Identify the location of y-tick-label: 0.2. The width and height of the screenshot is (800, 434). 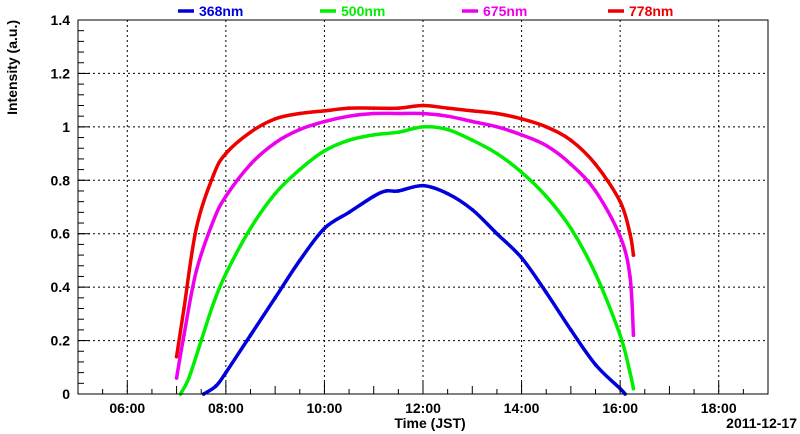
(61, 341).